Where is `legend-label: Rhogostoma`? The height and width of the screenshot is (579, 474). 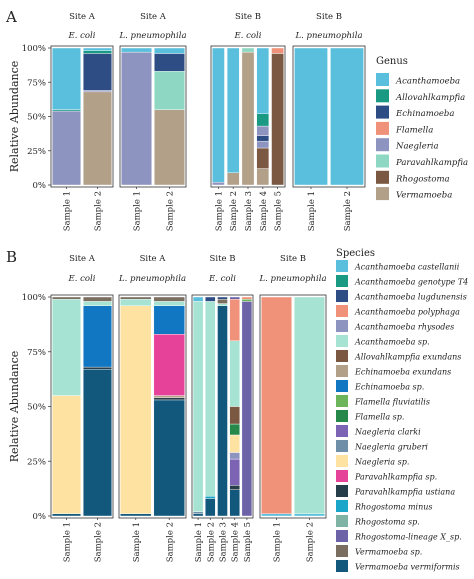
legend-label: Rhogostoma is located at coordinates (422, 179).